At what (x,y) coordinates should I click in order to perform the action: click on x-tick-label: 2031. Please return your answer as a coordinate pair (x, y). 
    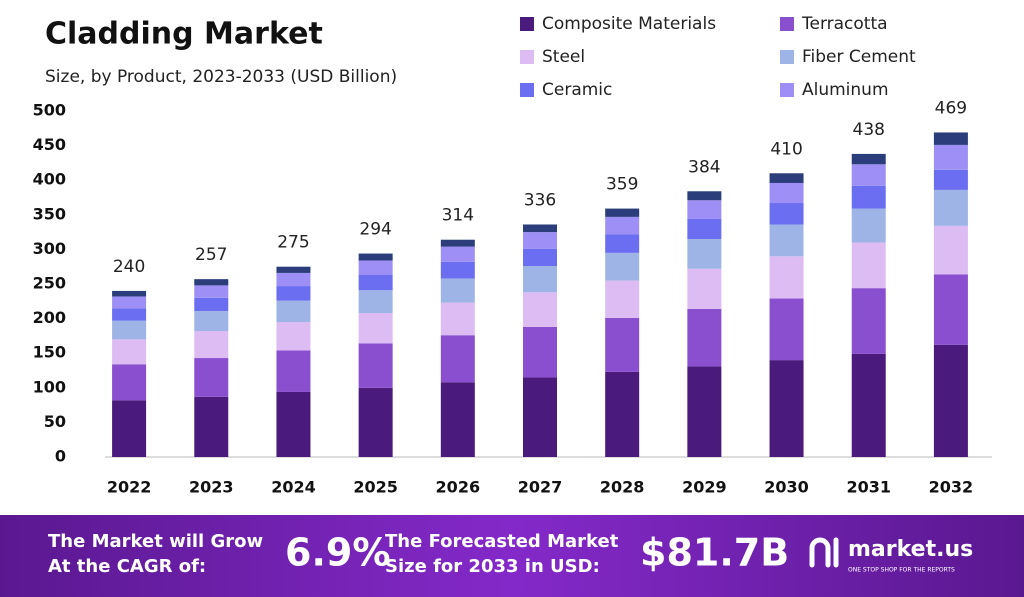
    Looking at the image, I should click on (868, 487).